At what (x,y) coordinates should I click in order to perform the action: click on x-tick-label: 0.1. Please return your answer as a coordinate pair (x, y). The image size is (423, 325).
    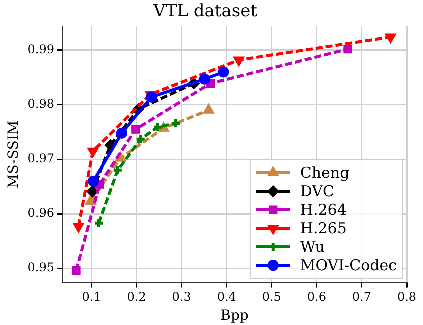
    Looking at the image, I should click on (92, 297).